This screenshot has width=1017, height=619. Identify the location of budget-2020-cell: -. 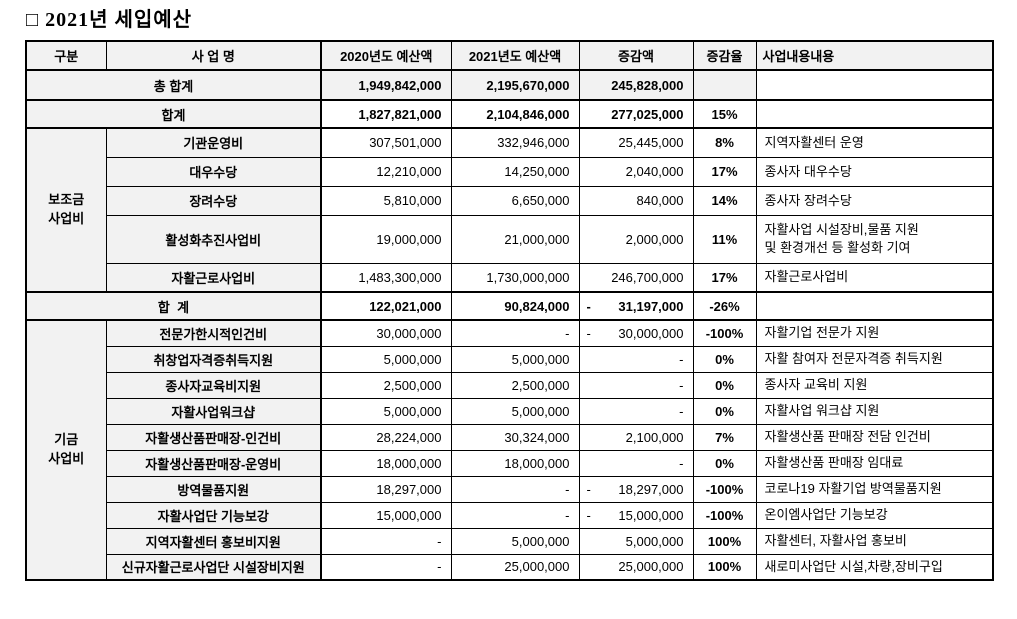
(386, 567).